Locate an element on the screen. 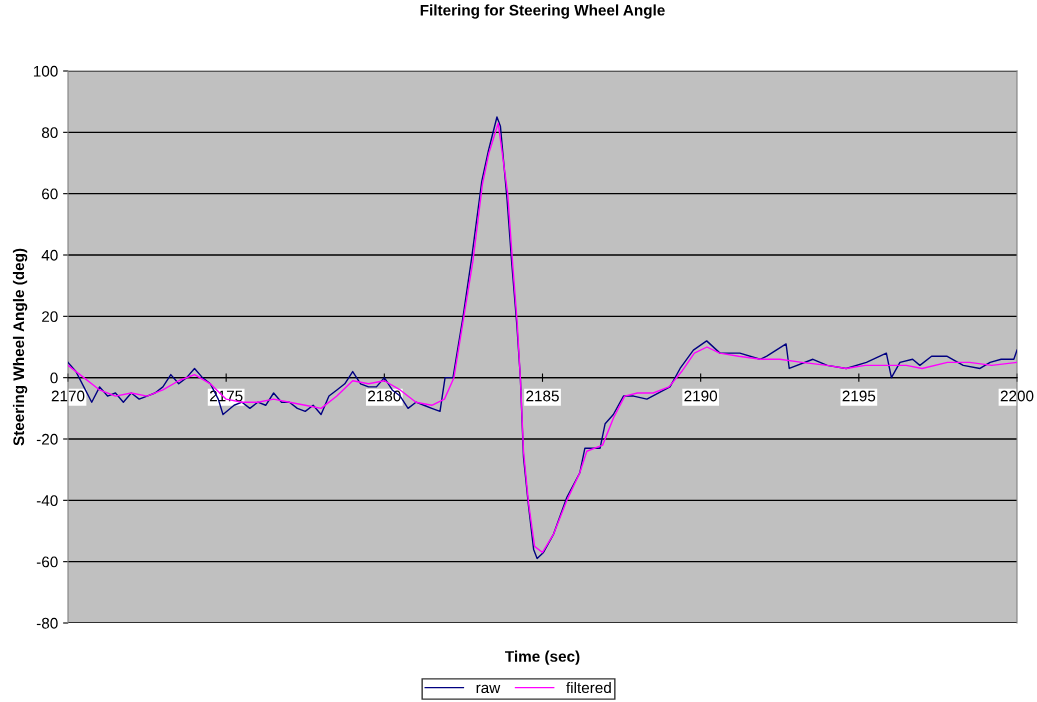 The width and height of the screenshot is (1037, 702). y-tick-label: 100 is located at coordinates (45, 71).